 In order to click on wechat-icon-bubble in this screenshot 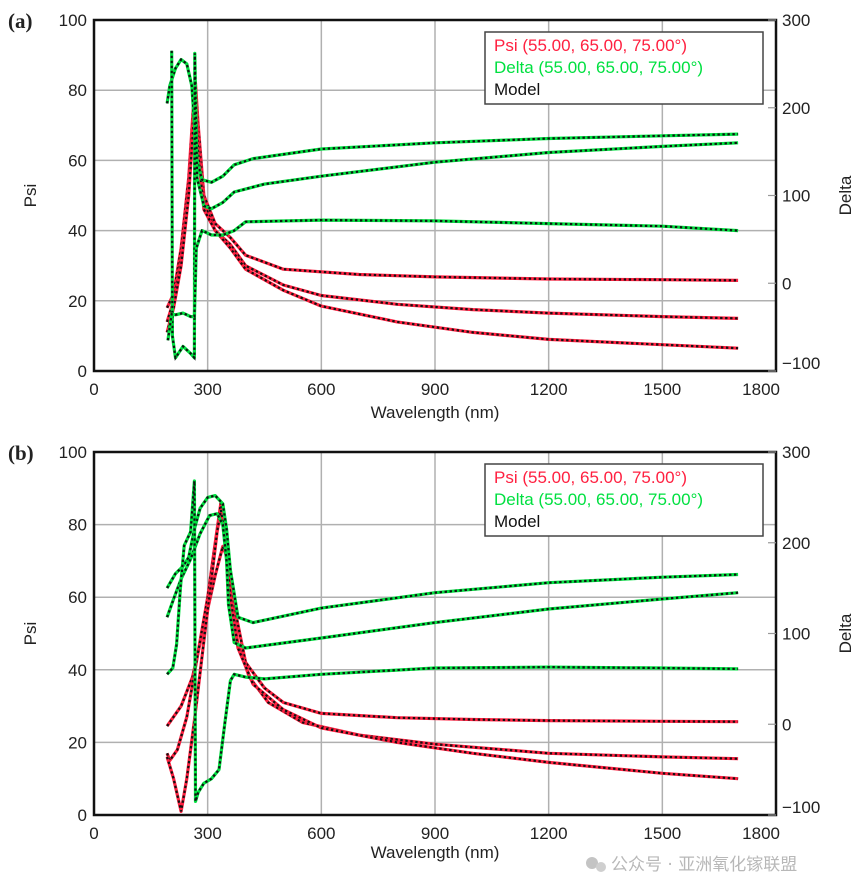, I will do `click(601, 867)`.